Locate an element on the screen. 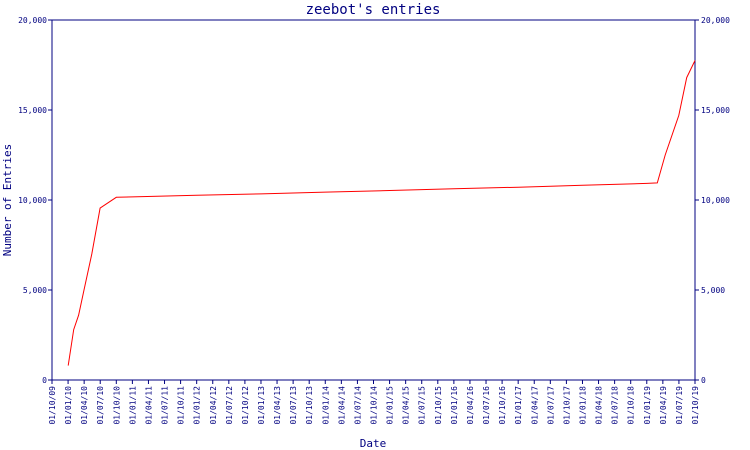 The height and width of the screenshot is (450, 750). x-tick-label: 01/10/11 is located at coordinates (181, 405).